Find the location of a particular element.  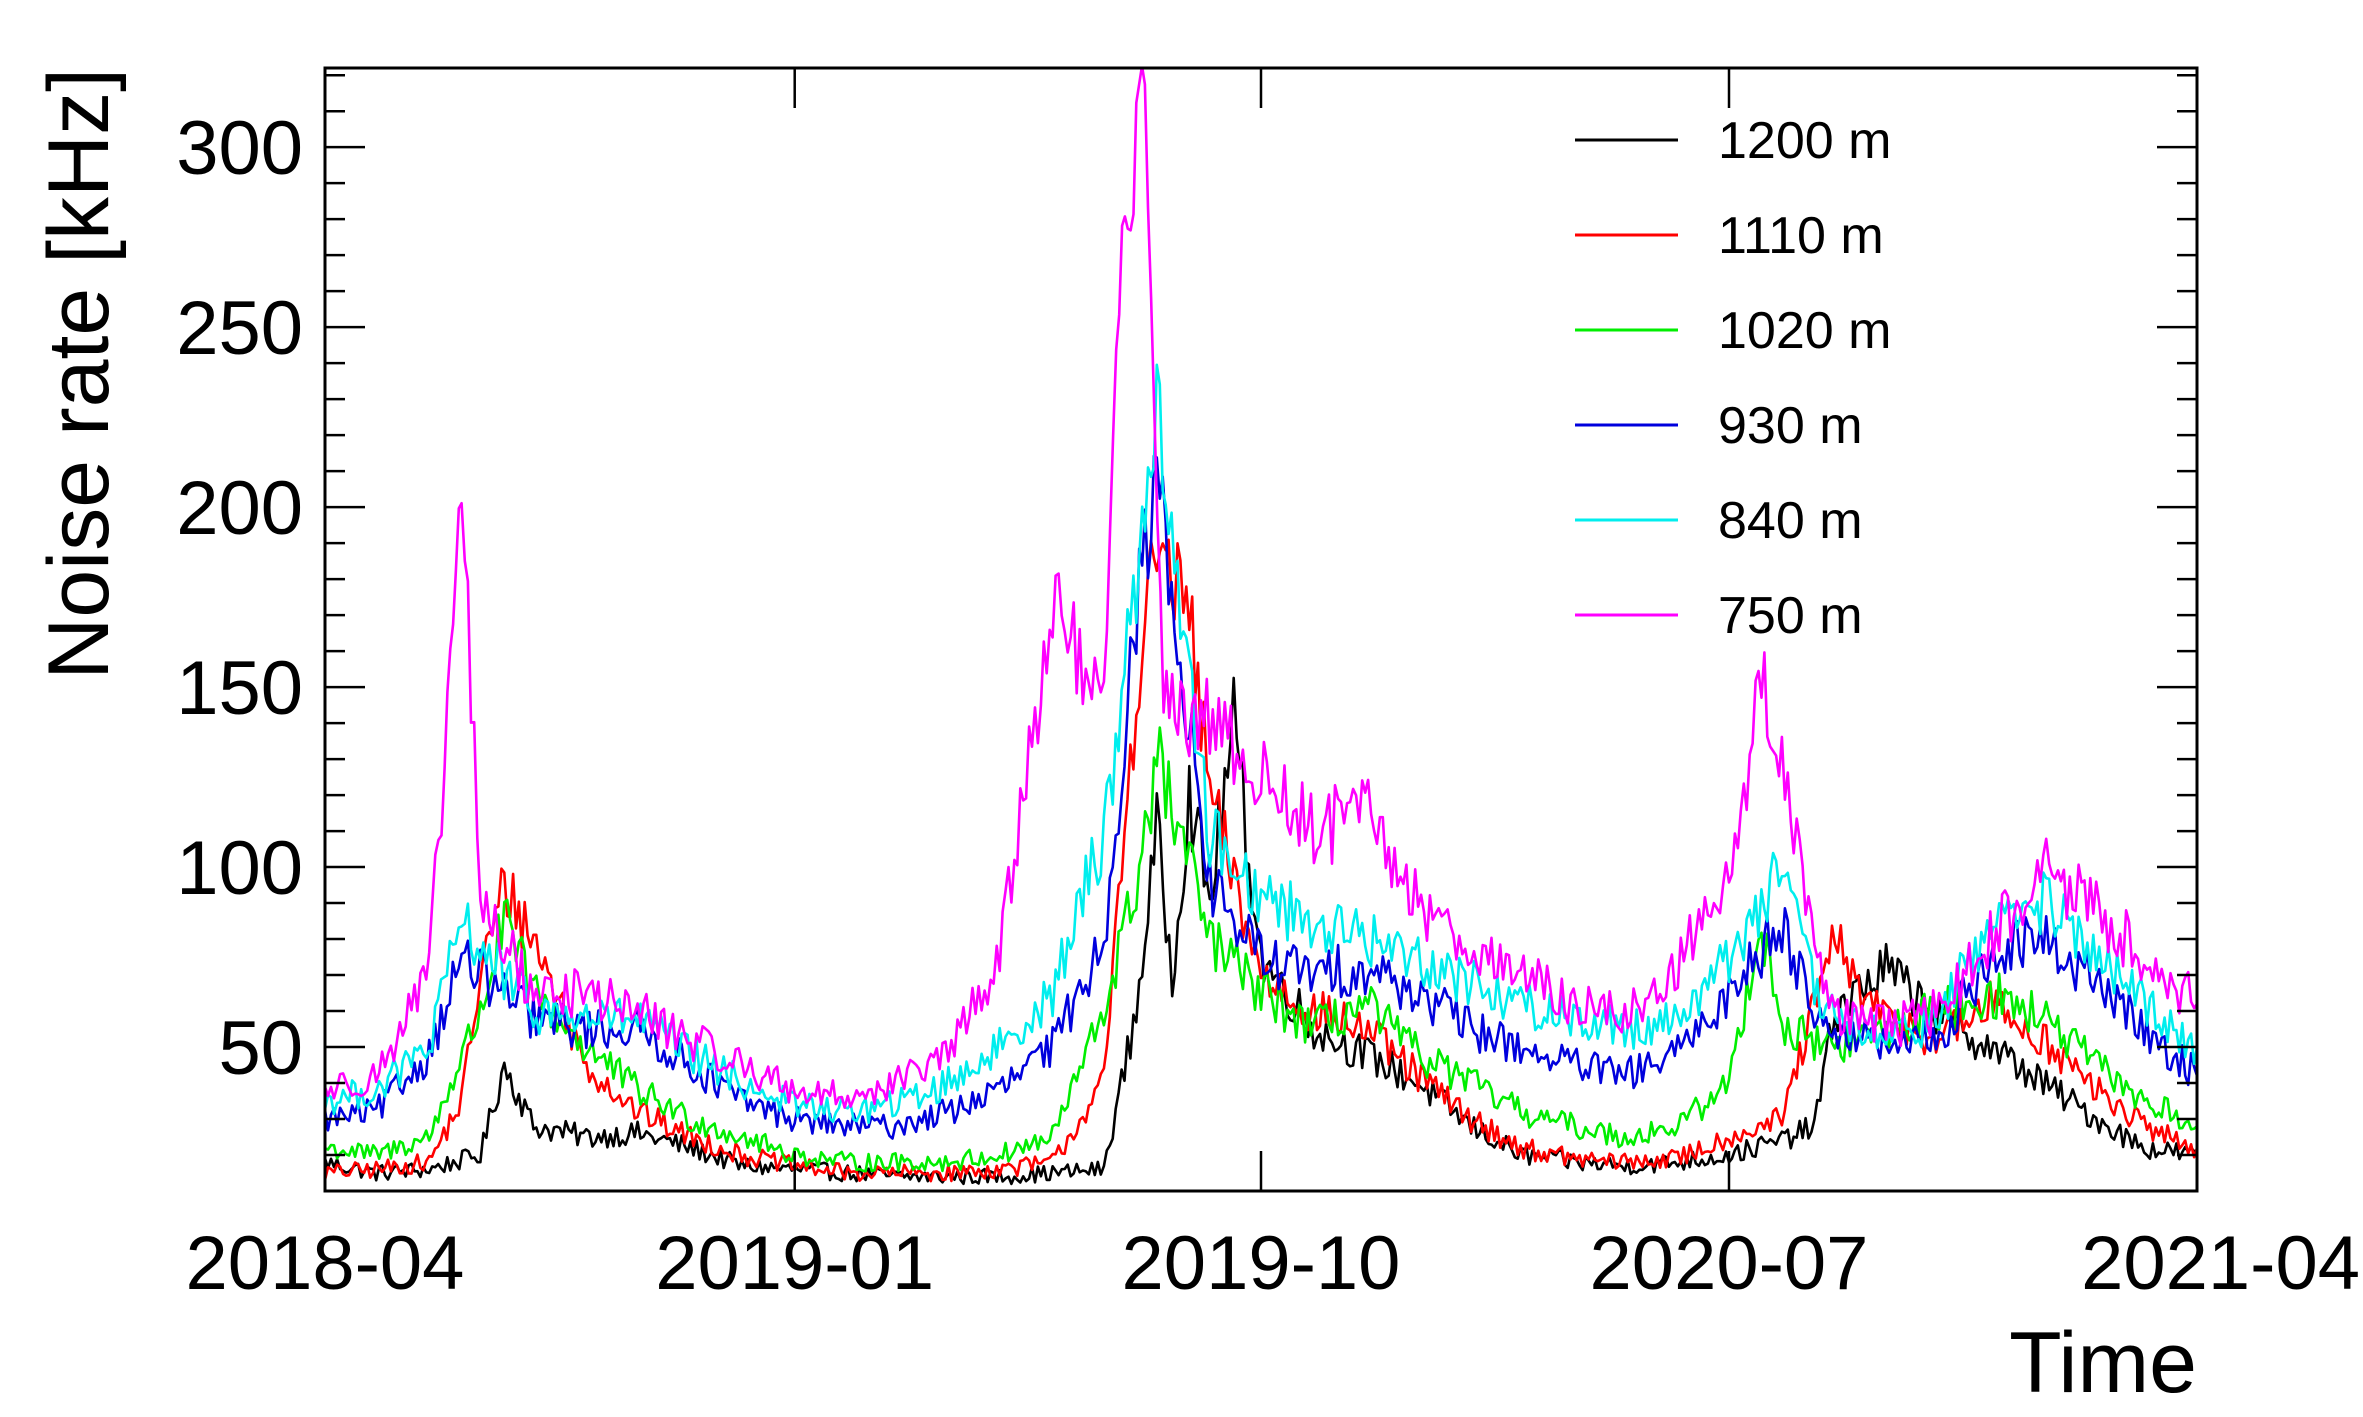

x-axis-title: Time is located at coordinates (2103, 1363).